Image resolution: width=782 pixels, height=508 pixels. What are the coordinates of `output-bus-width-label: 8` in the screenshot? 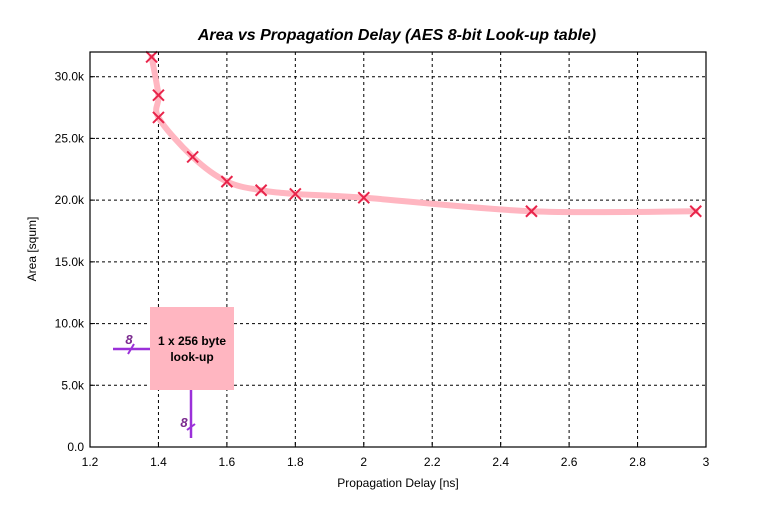 It's located at (184, 422).